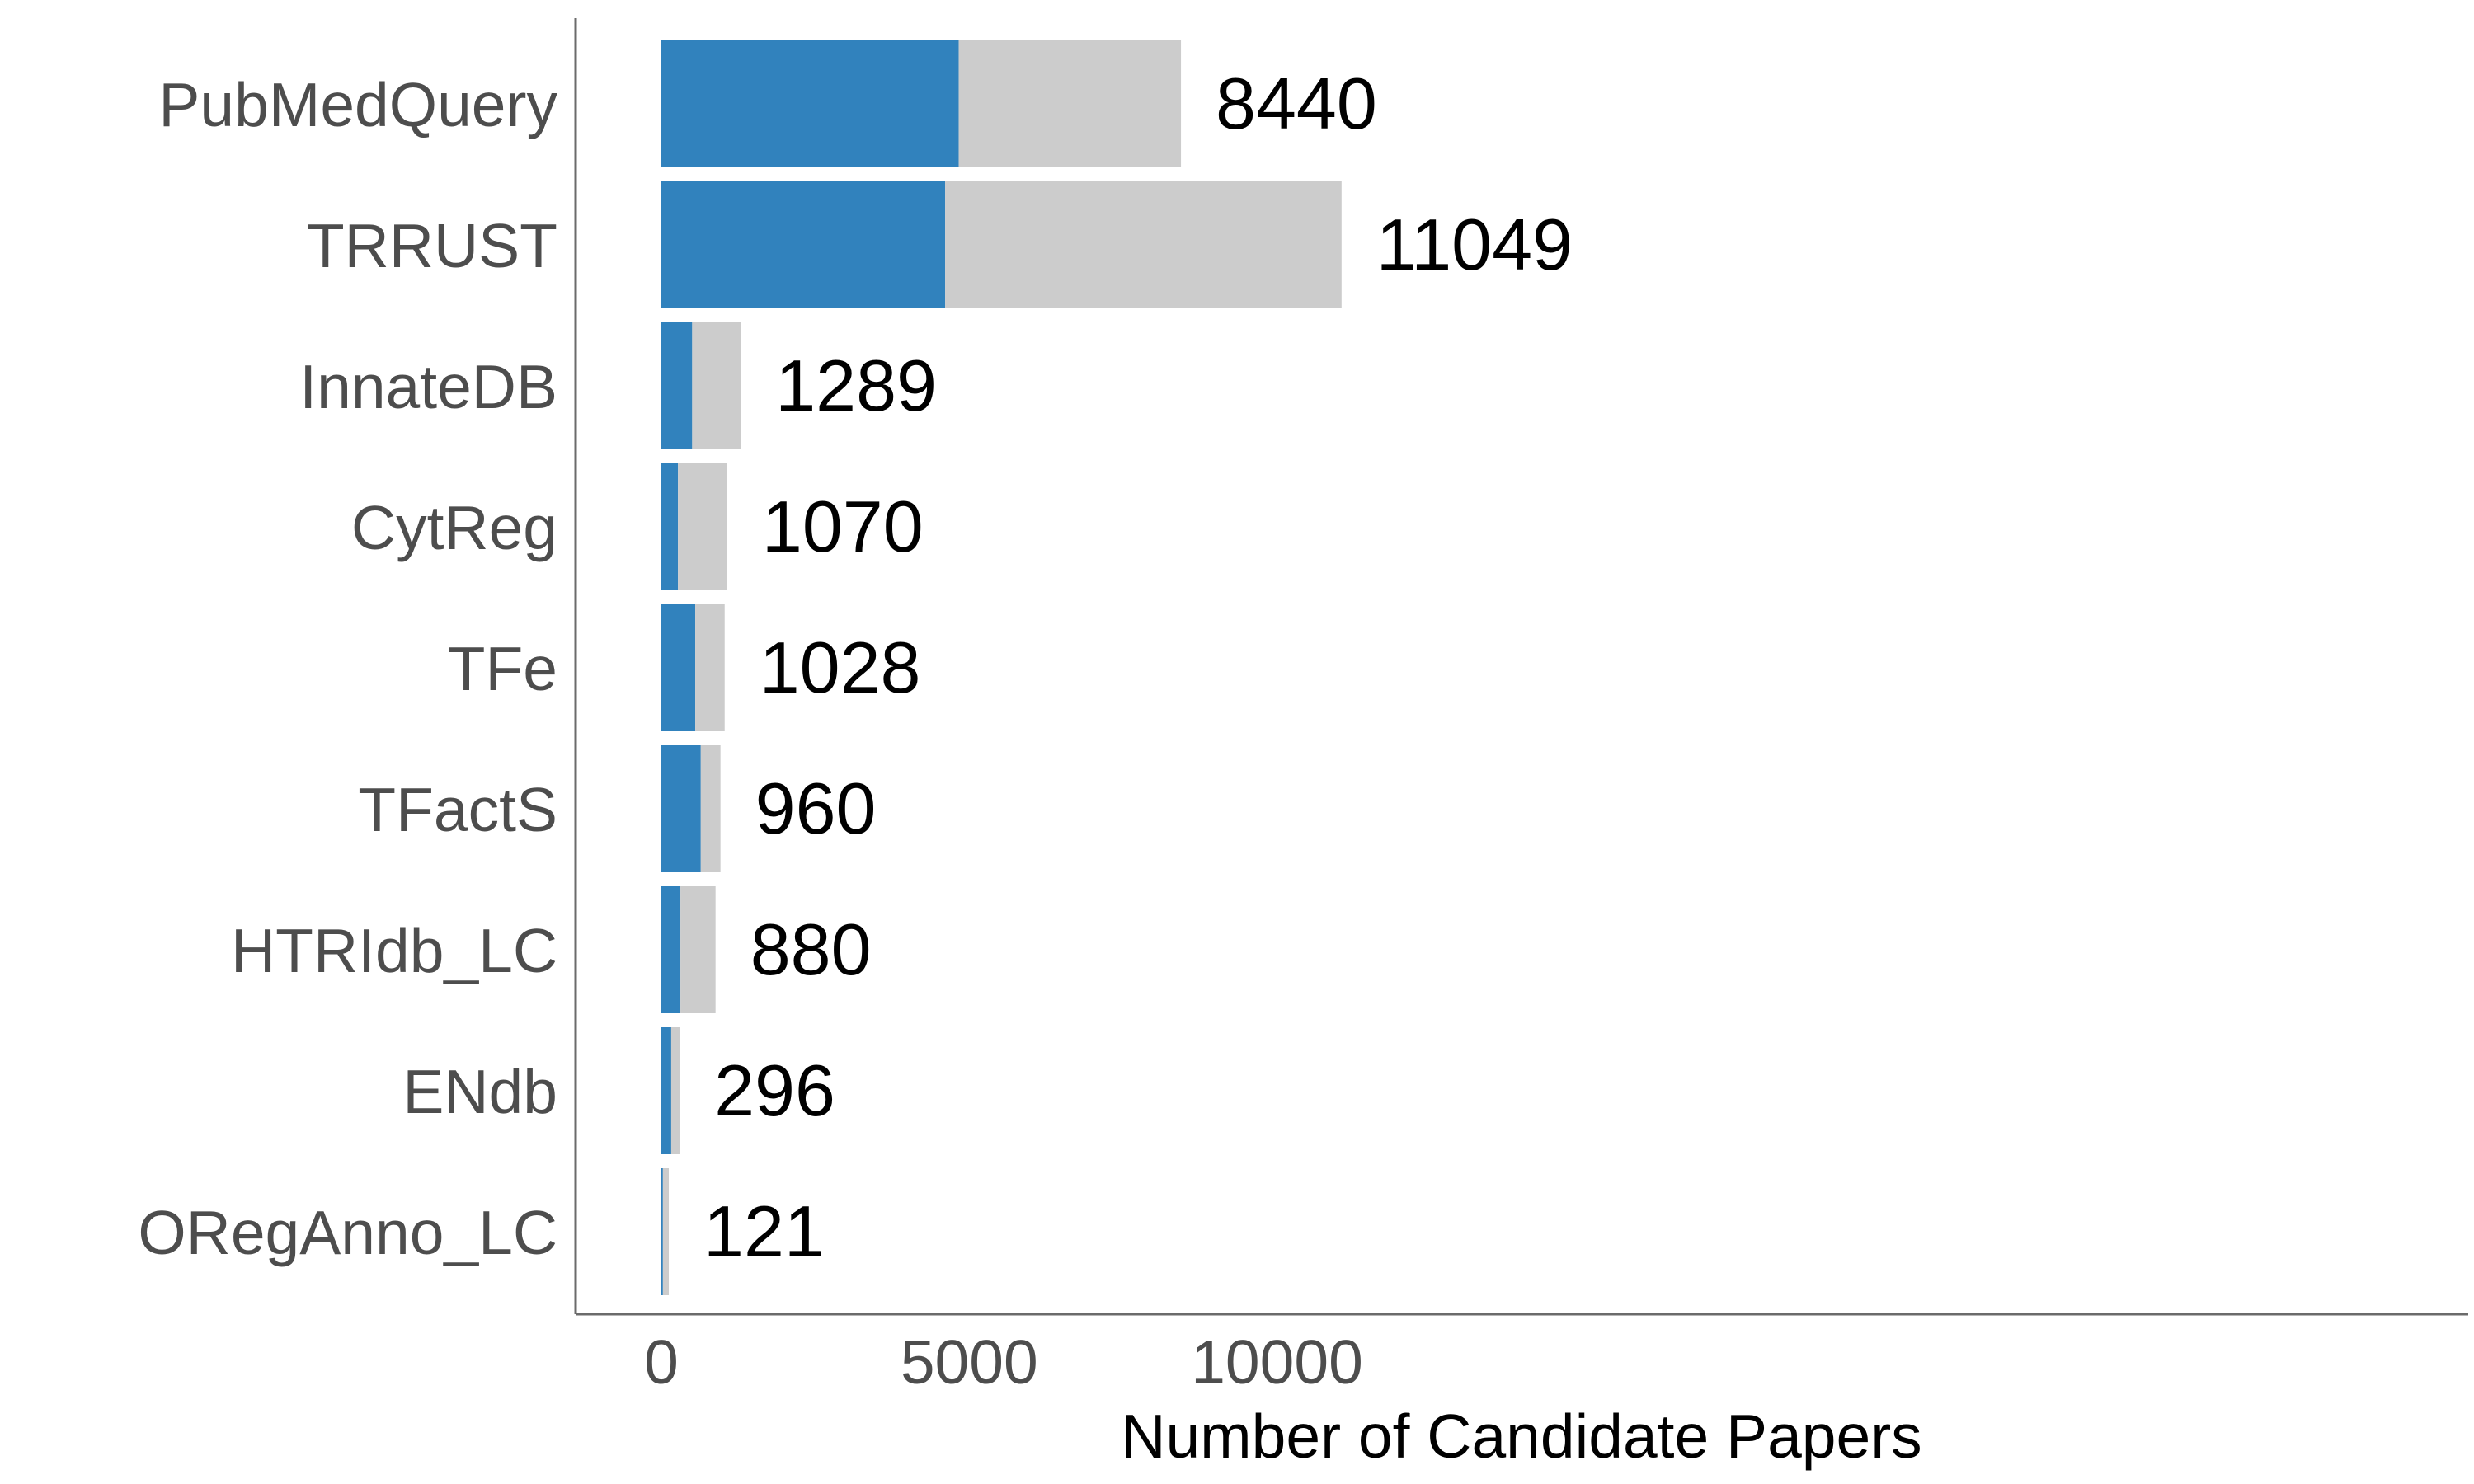 Image resolution: width=2474 pixels, height=1484 pixels. Describe the element at coordinates (428, 386) in the screenshot. I see `category-label: InnateDB` at that location.